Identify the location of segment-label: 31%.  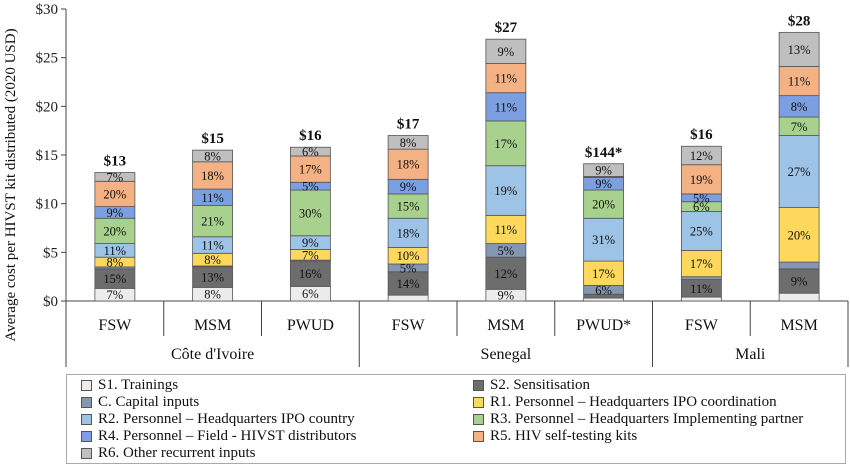
(603, 240).